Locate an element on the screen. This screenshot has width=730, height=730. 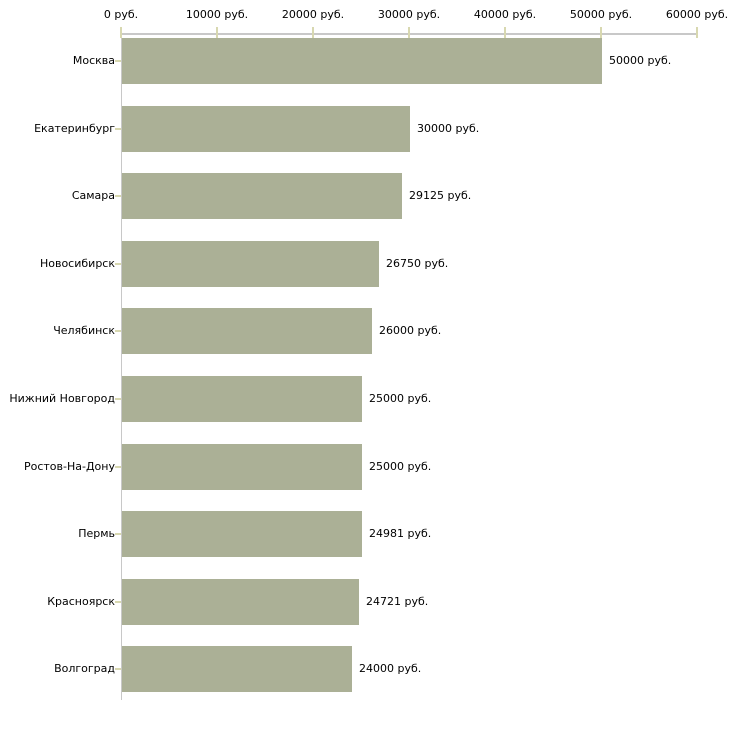
x-axis-tick-label: 0 руб. is located at coordinates (121, 14).